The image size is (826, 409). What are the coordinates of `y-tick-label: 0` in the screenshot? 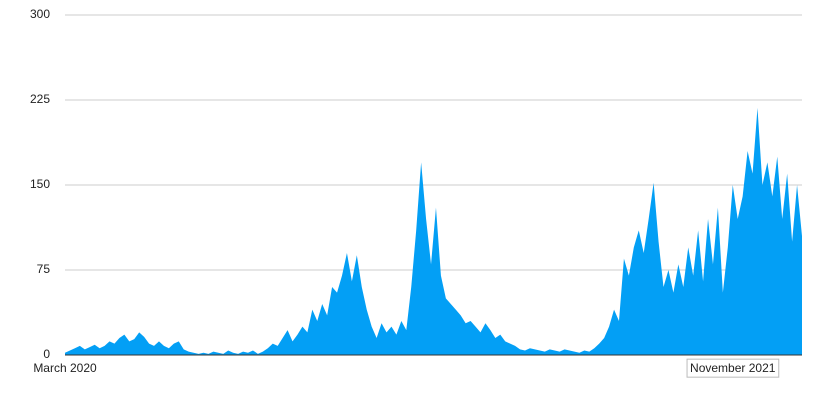 It's located at (46, 354).